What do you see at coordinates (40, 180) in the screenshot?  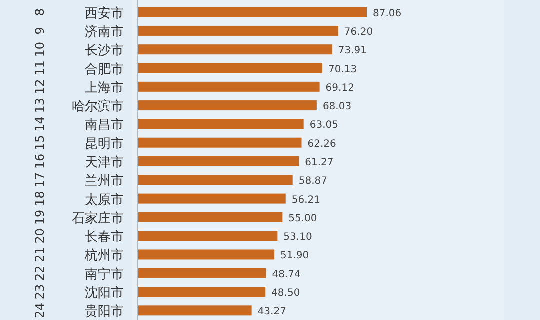 I see `text: 17` at bounding box center [40, 180].